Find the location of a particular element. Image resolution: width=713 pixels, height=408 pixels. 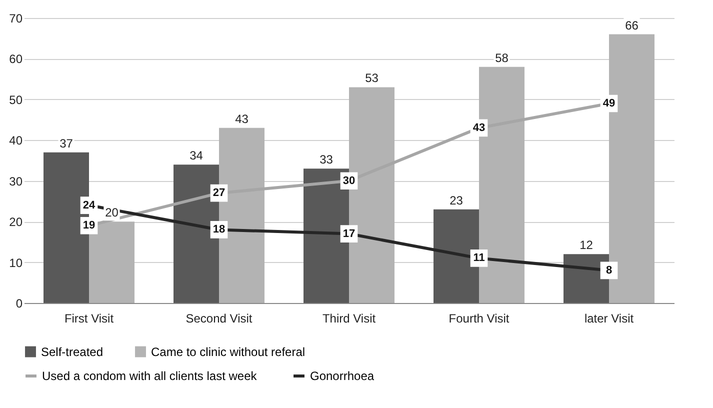

x-tick-label: Fourth Visit is located at coordinates (479, 319).